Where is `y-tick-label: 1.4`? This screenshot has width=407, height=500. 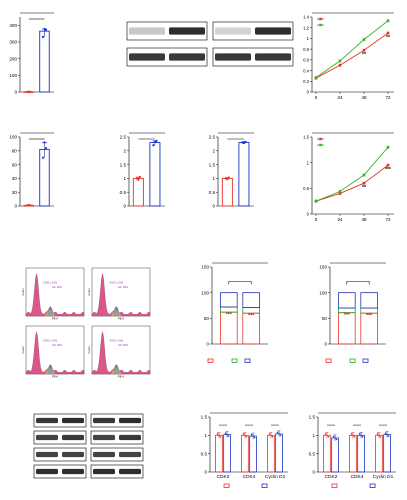
y-tick-label: 1.4 is located at coordinates (306, 17).